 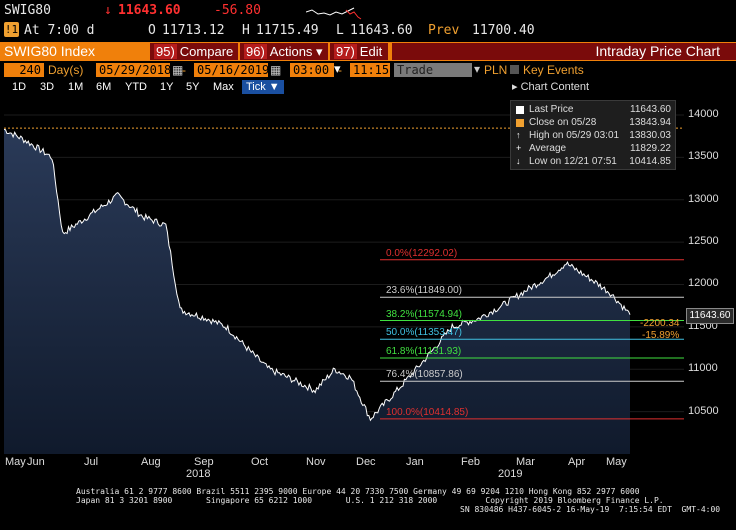 I want to click on legend-high: ↑ High on 05/29 03:01 13830.03, so click(x=593, y=135).